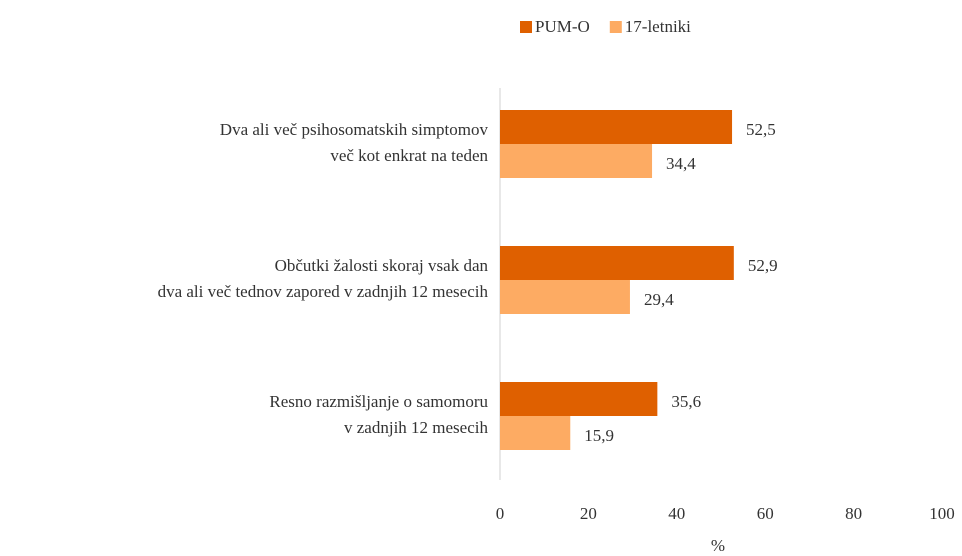 The image size is (962, 556). Describe the element at coordinates (562, 26) in the screenshot. I see `legend-label: PUM-O` at that location.